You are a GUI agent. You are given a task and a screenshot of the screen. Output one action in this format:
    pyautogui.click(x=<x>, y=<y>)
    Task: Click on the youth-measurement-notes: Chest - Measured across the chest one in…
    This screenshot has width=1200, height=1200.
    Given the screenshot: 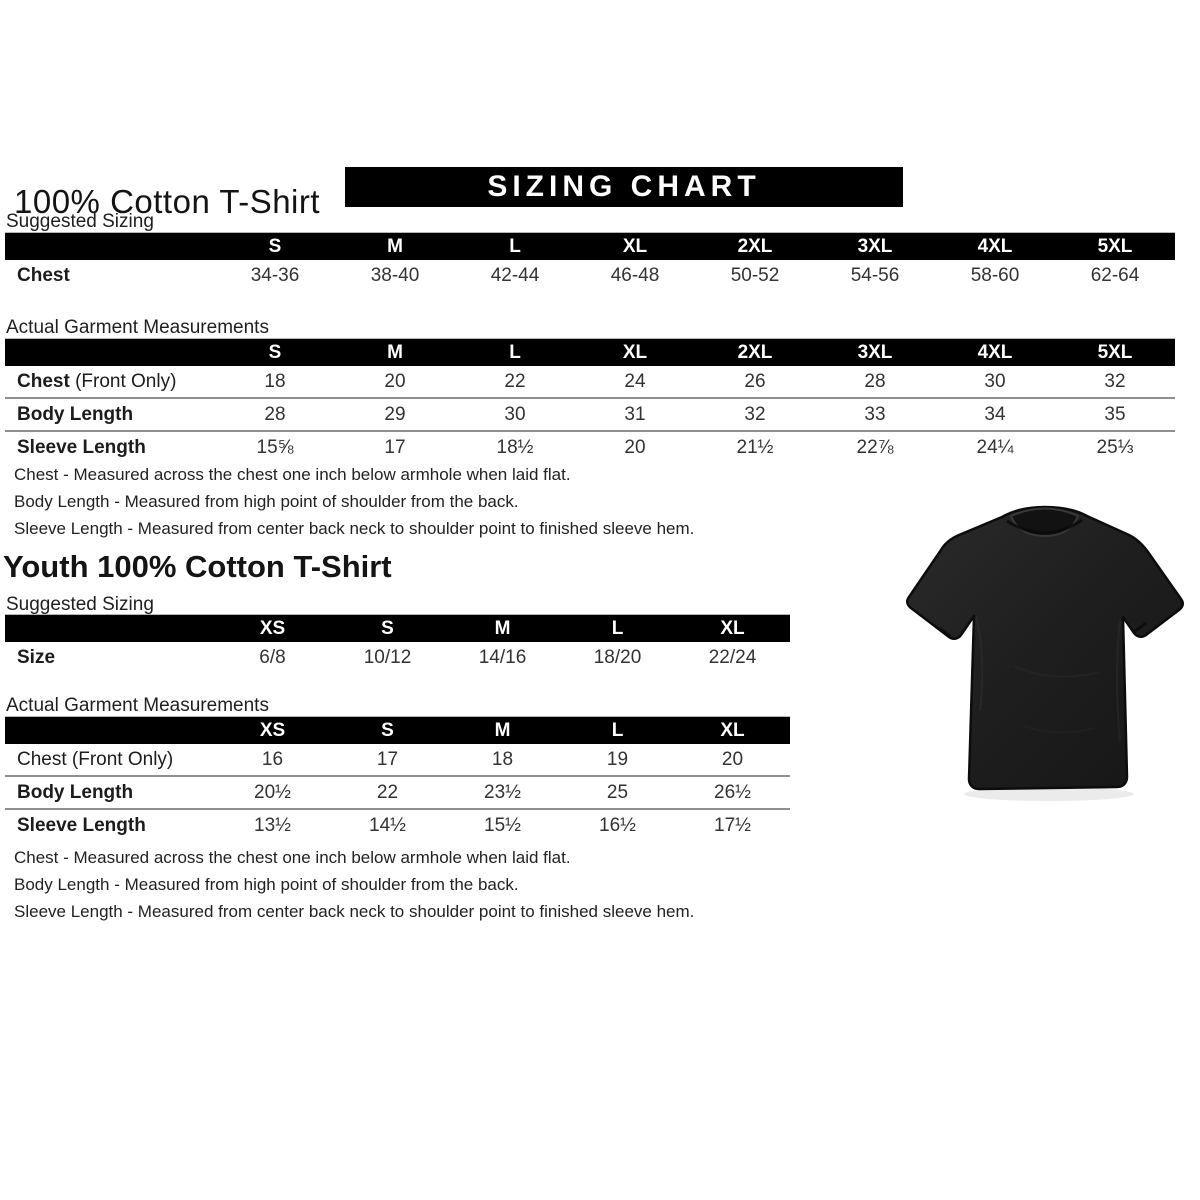 What is the action you would take?
    pyautogui.click(x=354, y=884)
    